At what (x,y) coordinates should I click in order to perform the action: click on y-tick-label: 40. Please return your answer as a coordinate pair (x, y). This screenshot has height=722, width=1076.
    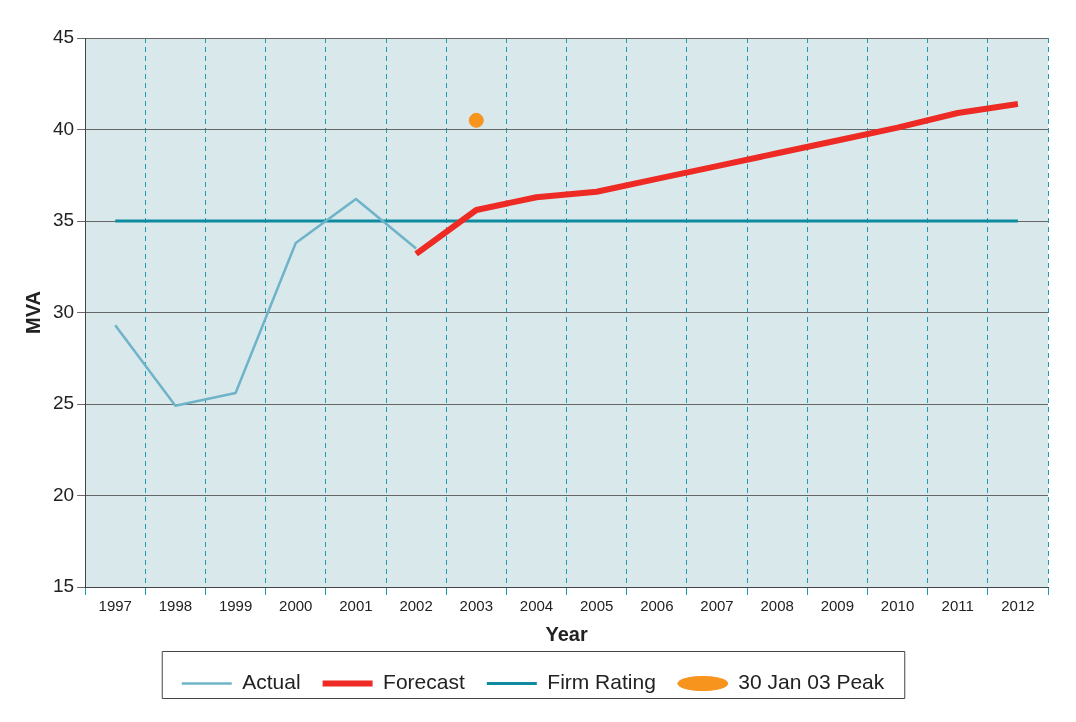
    Looking at the image, I should click on (63, 128).